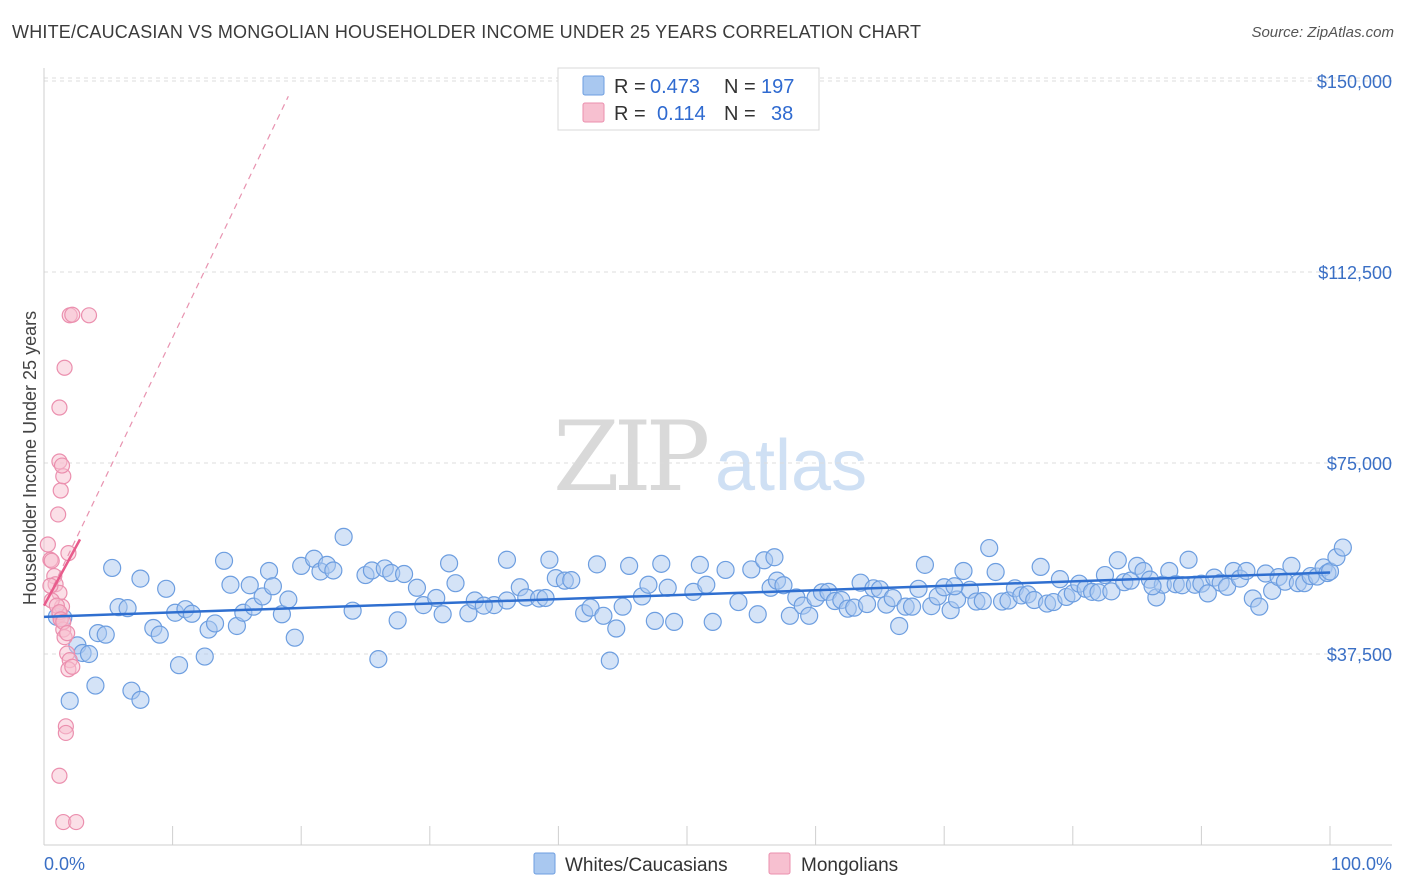 Image resolution: width=1406 pixels, height=892 pixels. What do you see at coordinates (630, 457) in the screenshot?
I see `watermark-zip: ZIP` at bounding box center [630, 457].